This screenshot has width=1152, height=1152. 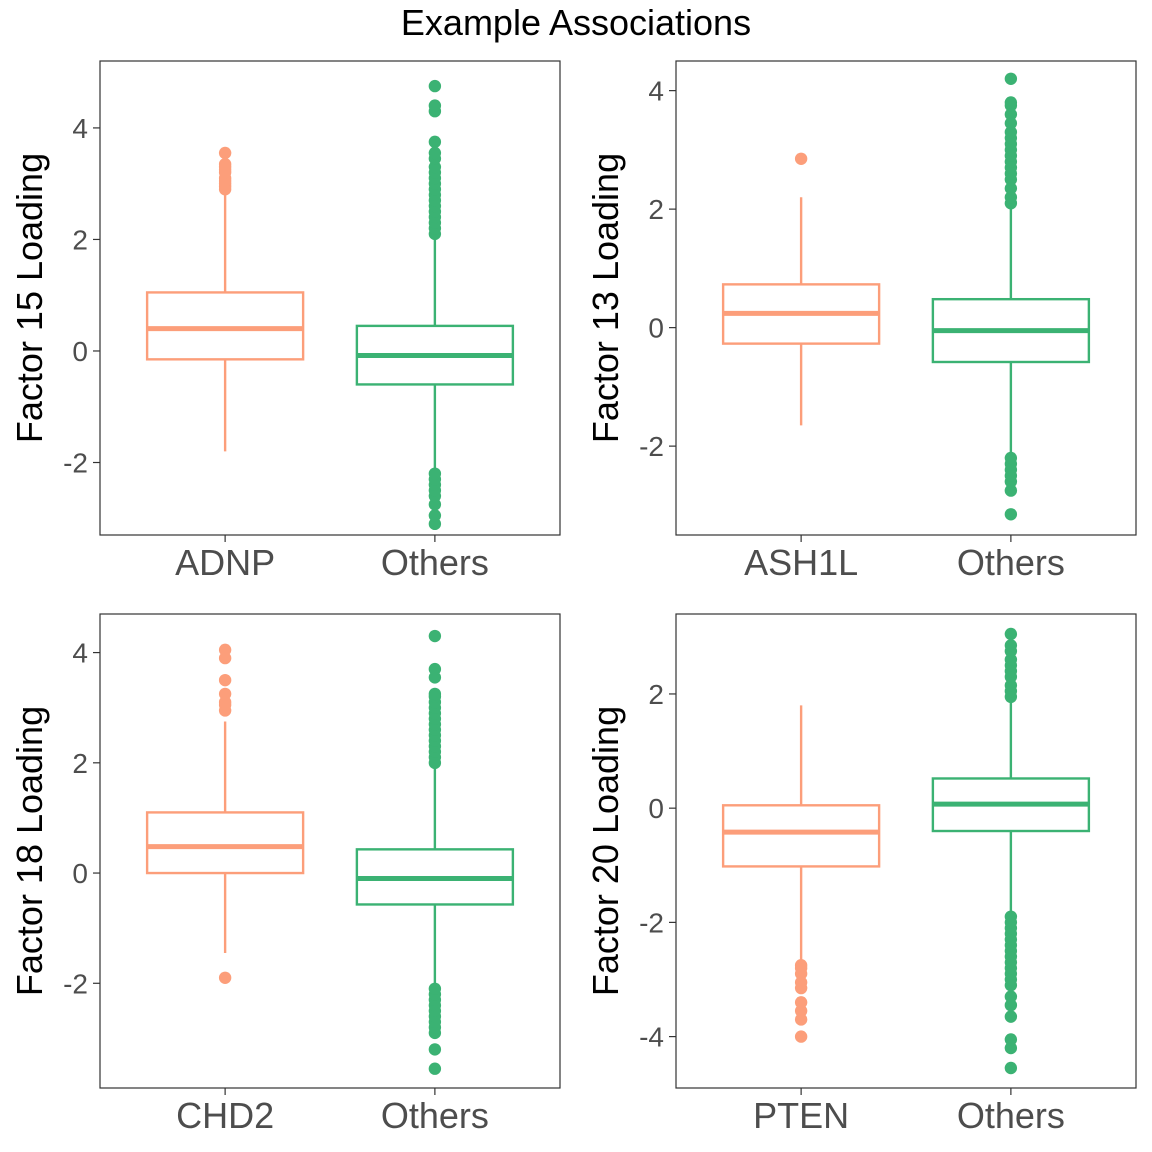 I want to click on box-pten, so click(x=801, y=874).